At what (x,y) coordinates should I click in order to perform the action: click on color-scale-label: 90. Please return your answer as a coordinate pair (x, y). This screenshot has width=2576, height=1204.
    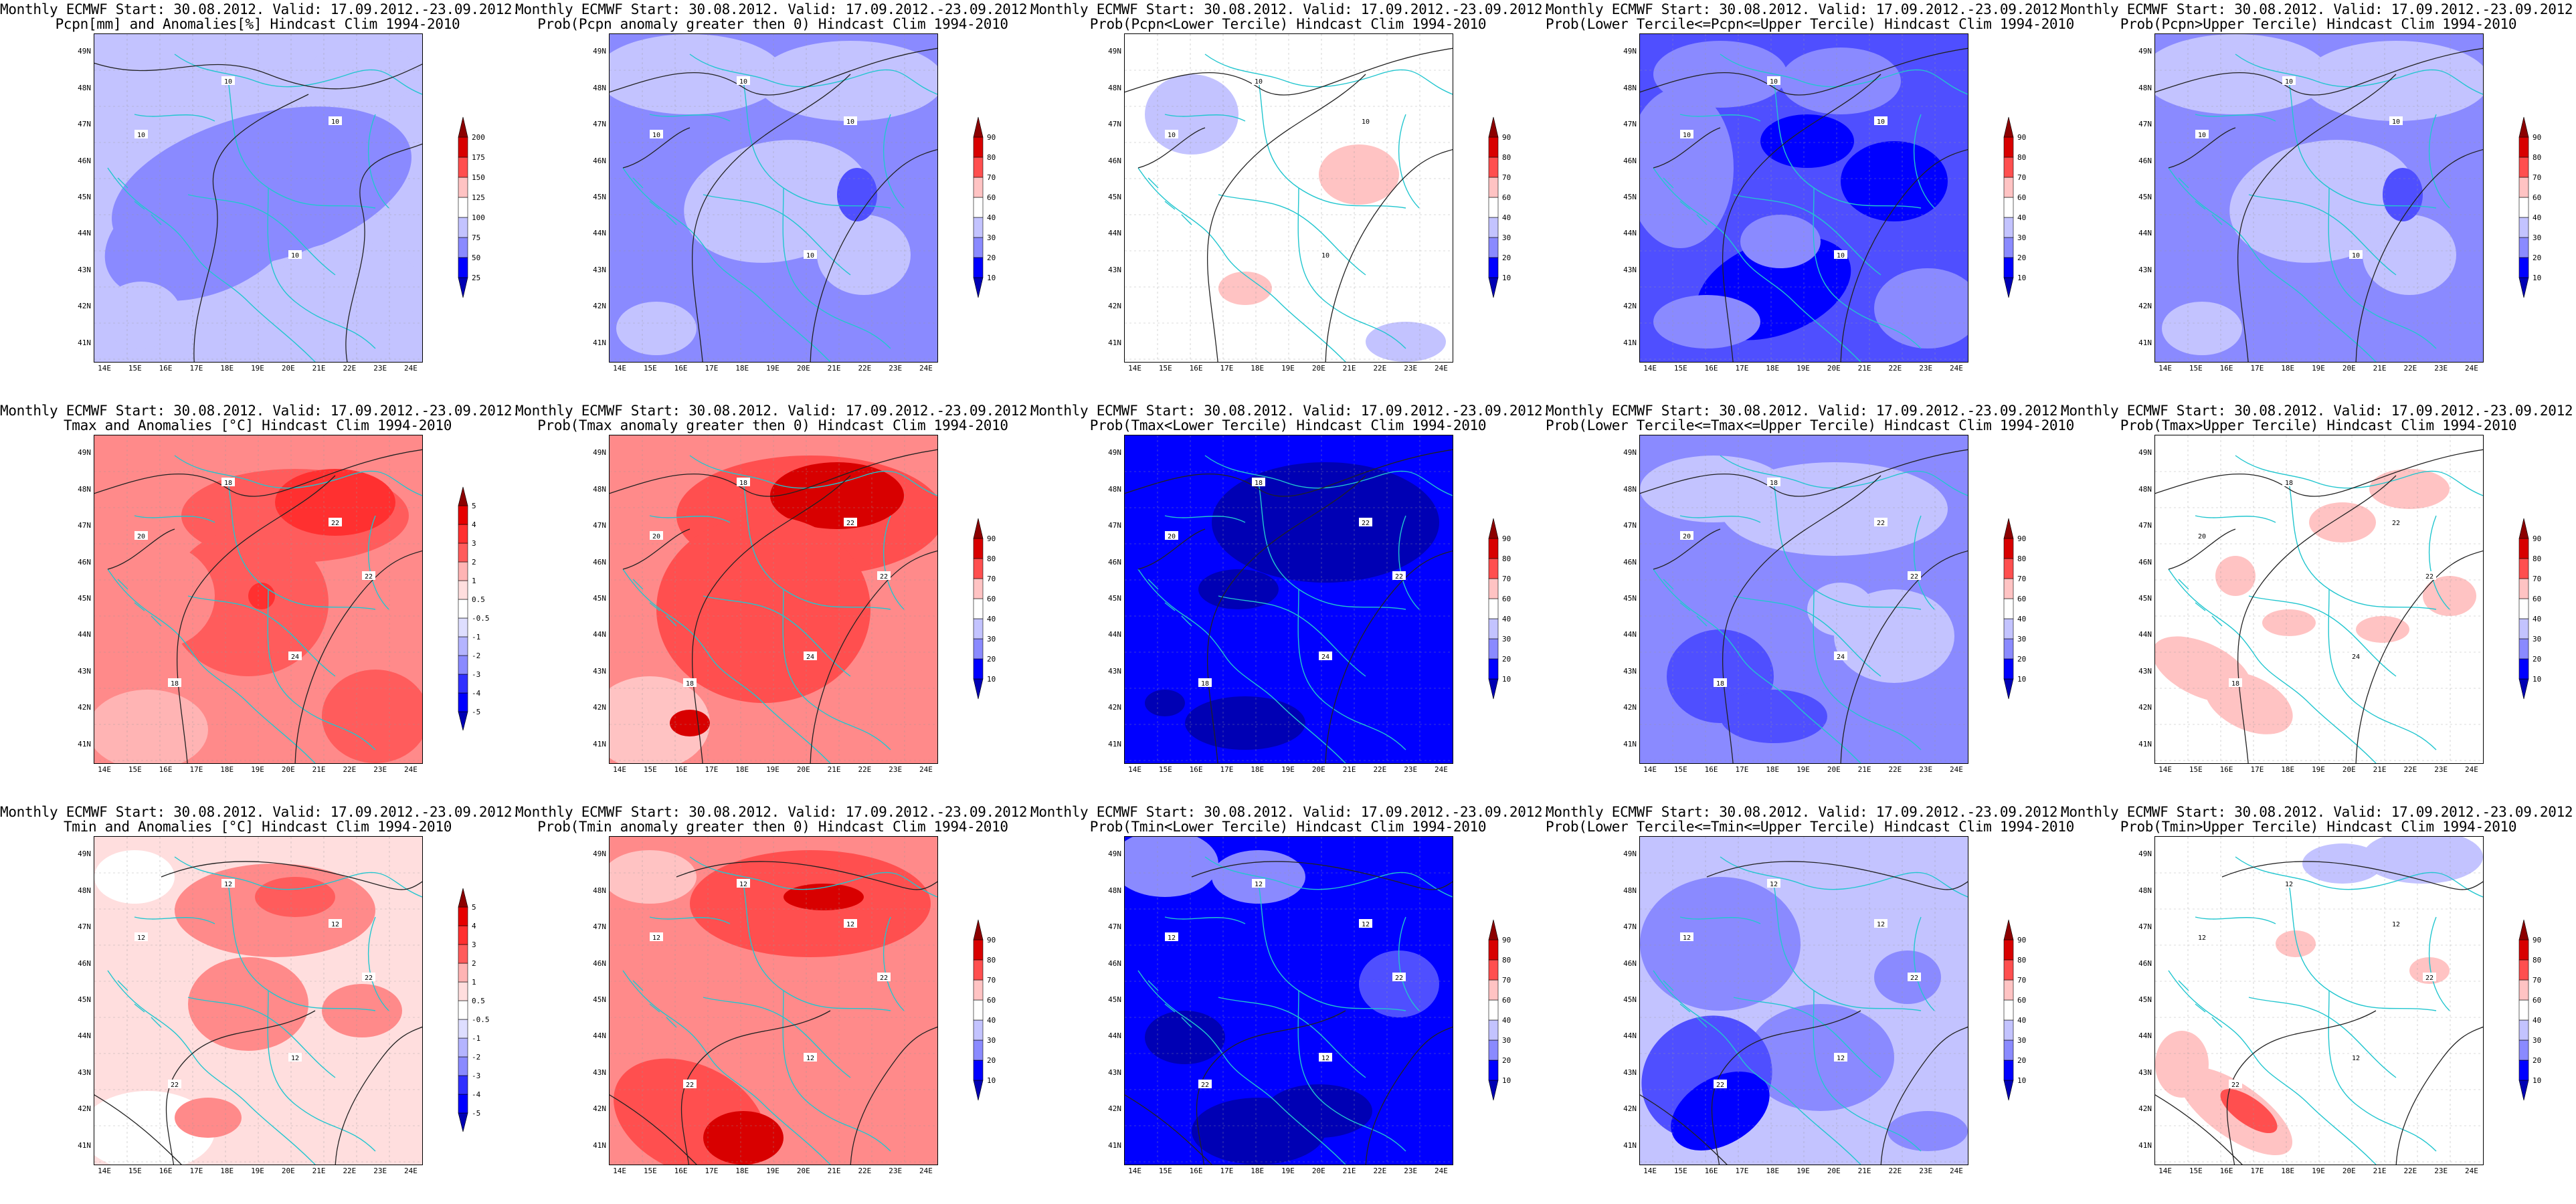
    Looking at the image, I should click on (1506, 940).